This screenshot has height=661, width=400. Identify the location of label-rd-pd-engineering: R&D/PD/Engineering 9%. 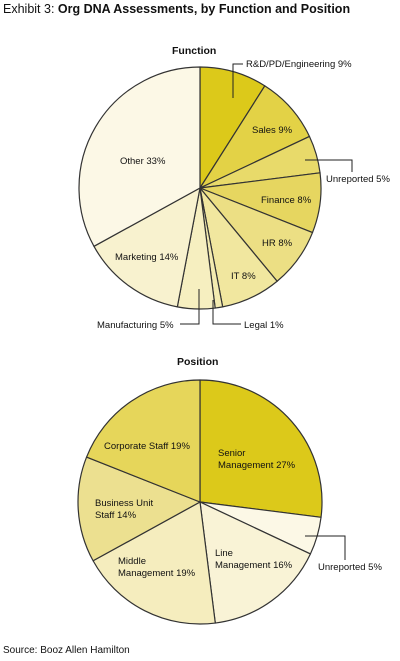
(299, 64).